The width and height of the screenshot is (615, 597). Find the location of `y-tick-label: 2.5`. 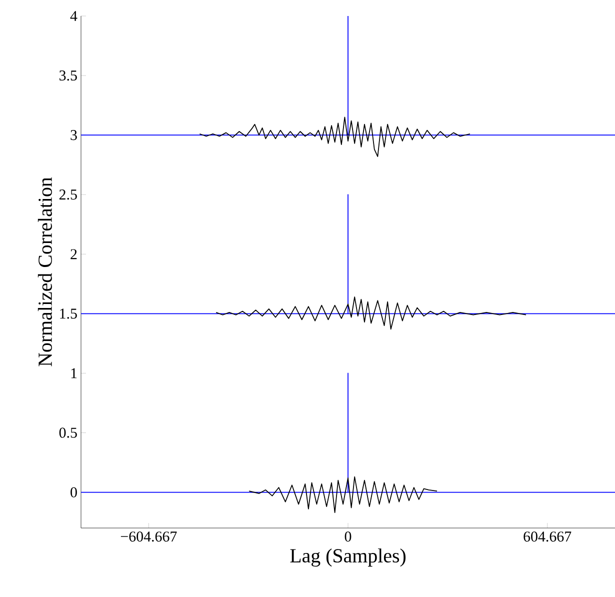

y-tick-label: 2.5 is located at coordinates (68, 195).